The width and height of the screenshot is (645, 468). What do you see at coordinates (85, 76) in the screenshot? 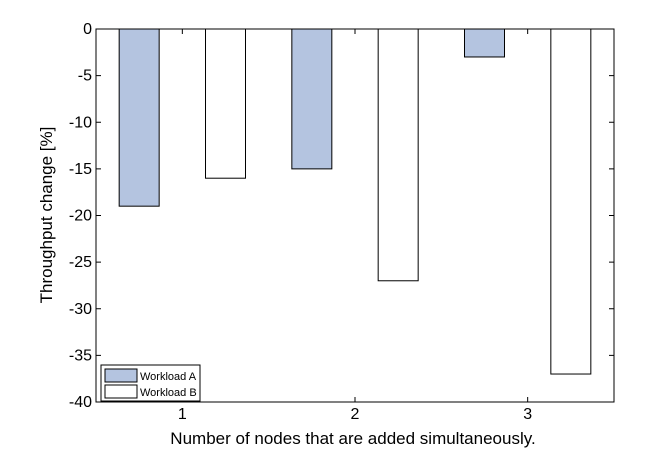
I see `y-tick-label: -5` at bounding box center [85, 76].